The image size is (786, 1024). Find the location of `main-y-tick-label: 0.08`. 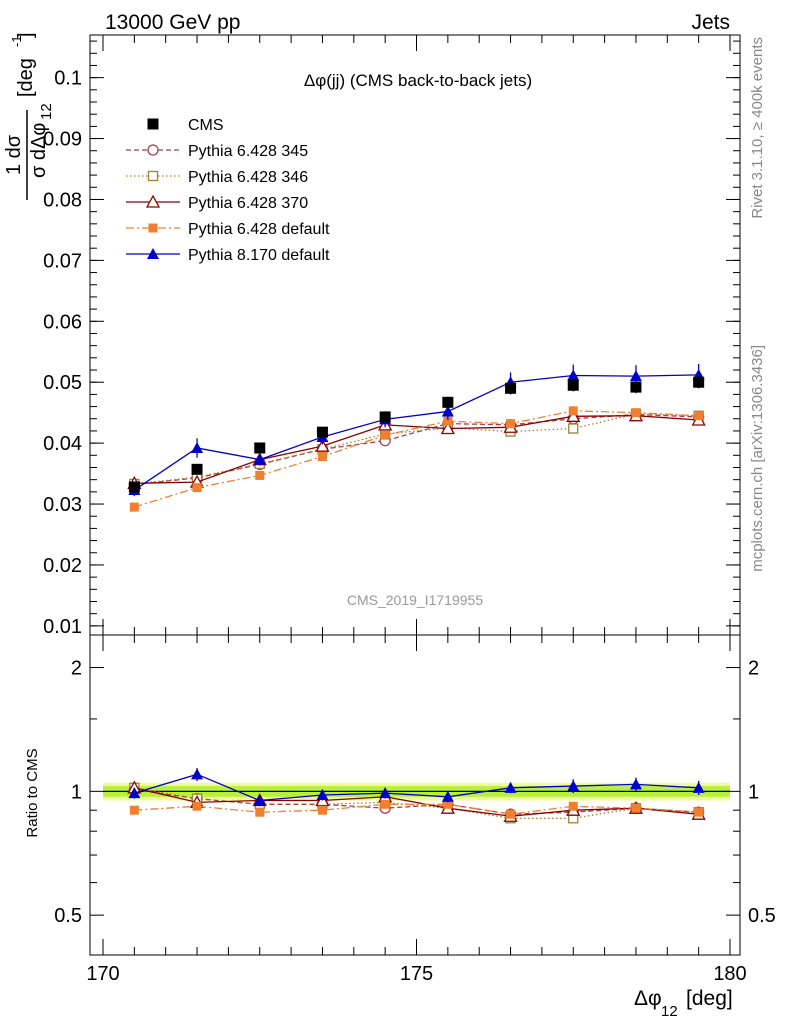

main-y-tick-label: 0.08 is located at coordinates (62, 200).